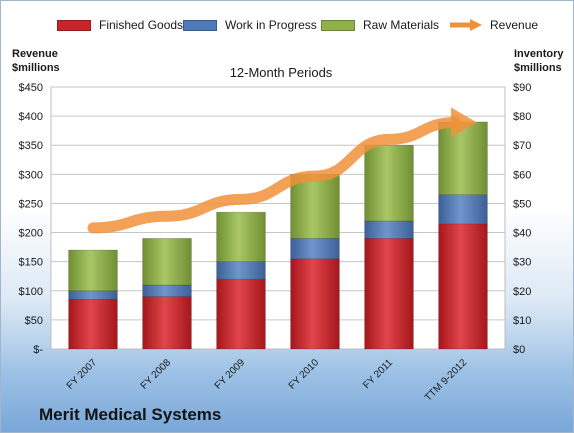  Describe the element at coordinates (304, 374) in the screenshot. I see `x-axis-tick-label: FY 2010` at that location.